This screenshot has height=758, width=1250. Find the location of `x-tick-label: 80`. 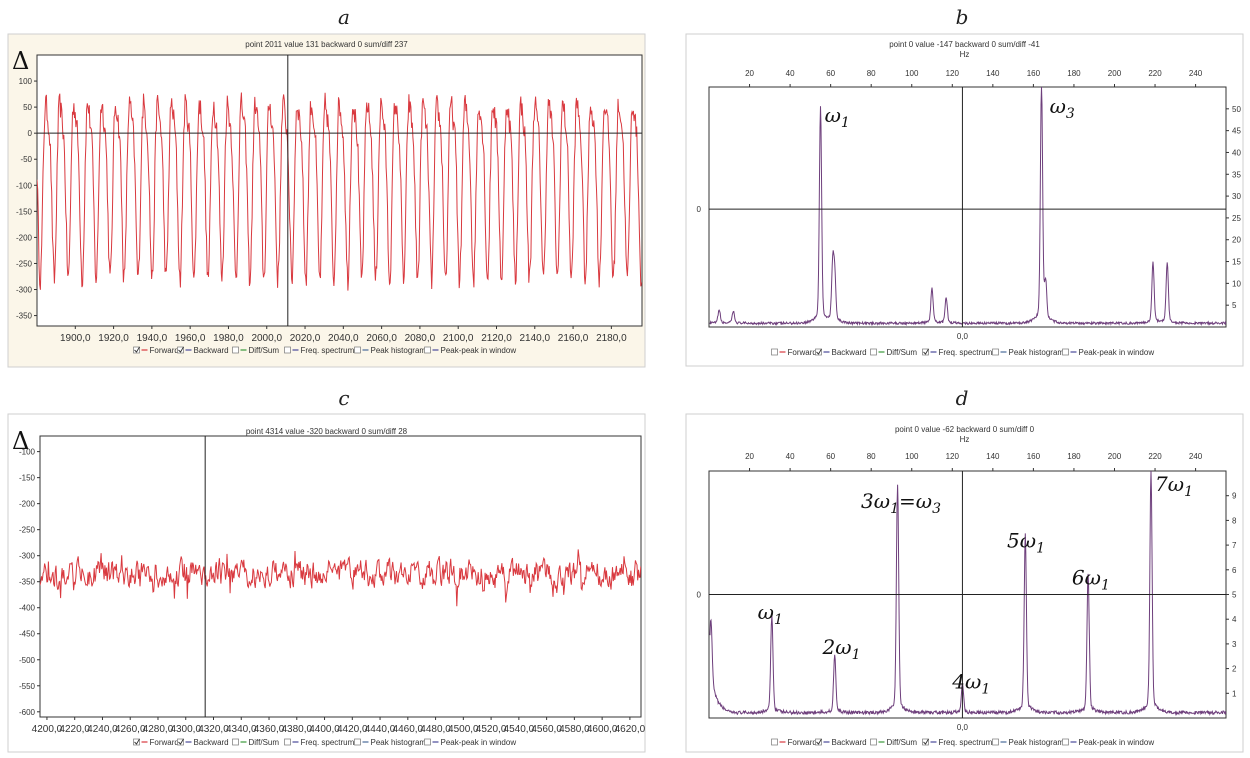

x-tick-label: 80 is located at coordinates (871, 456).